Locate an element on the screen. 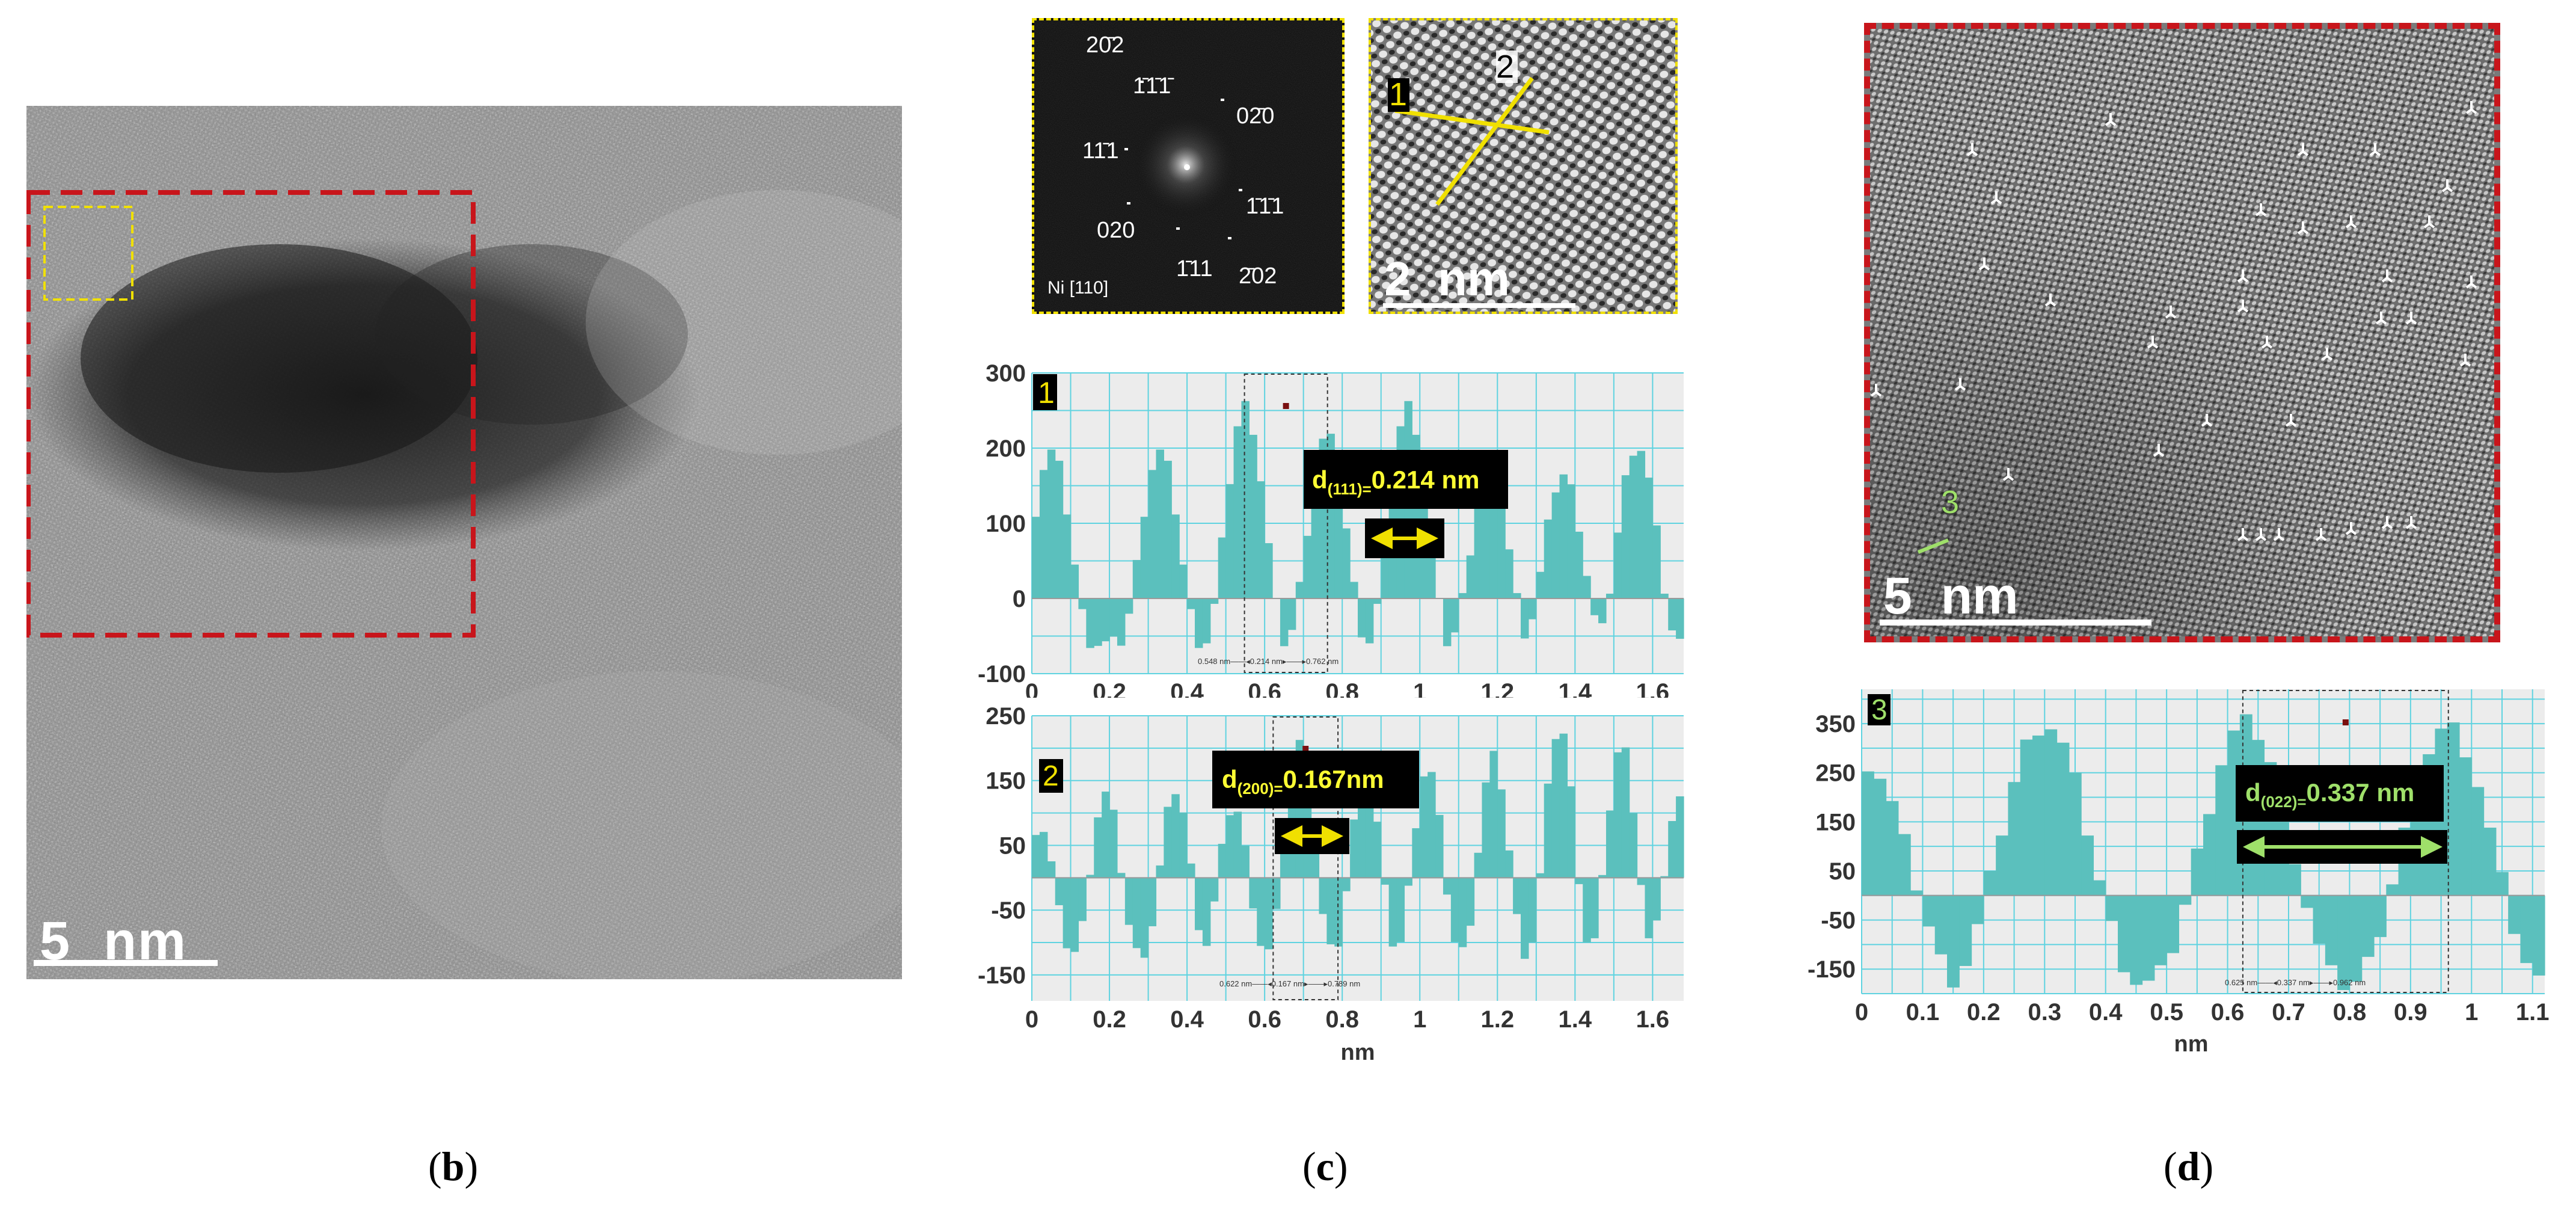 The width and height of the screenshot is (2576, 1221). chart-tag-box is located at coordinates (1045, 392).